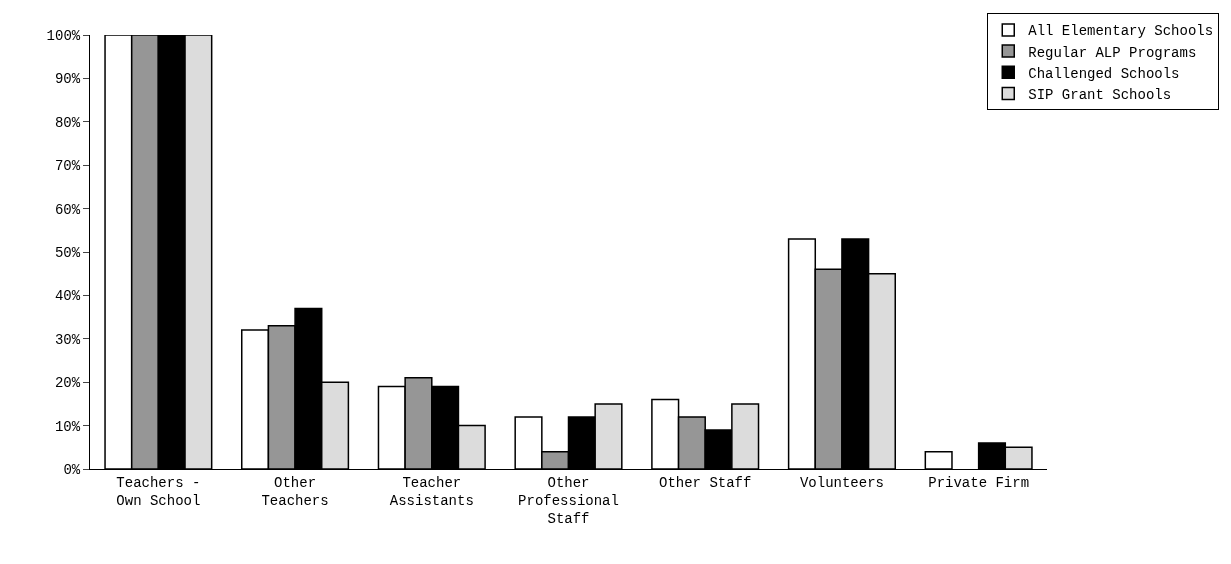 The image size is (1231, 564). Describe the element at coordinates (705, 482) in the screenshot. I see `x-tick-label: Other Staff` at that location.